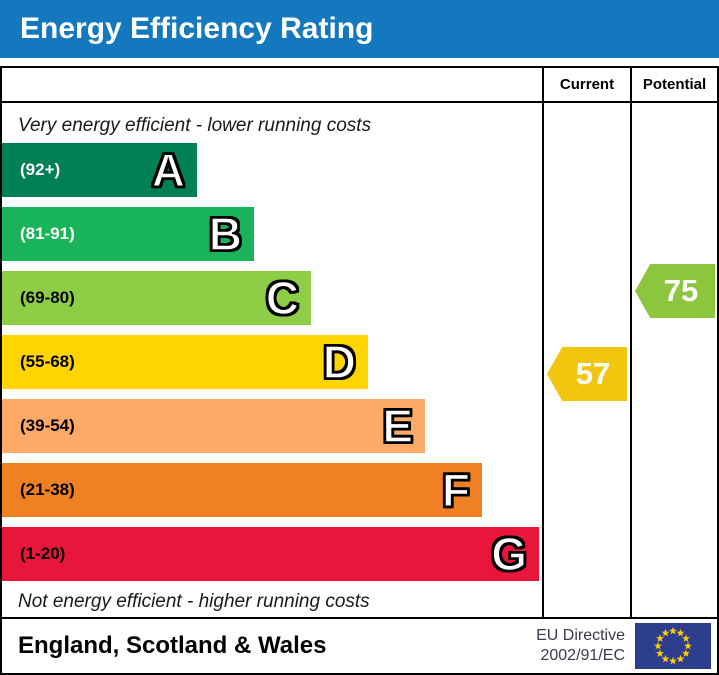 The height and width of the screenshot is (675, 719). I want to click on eu-directive-block: EU Directive 2002/91/EC, so click(624, 646).